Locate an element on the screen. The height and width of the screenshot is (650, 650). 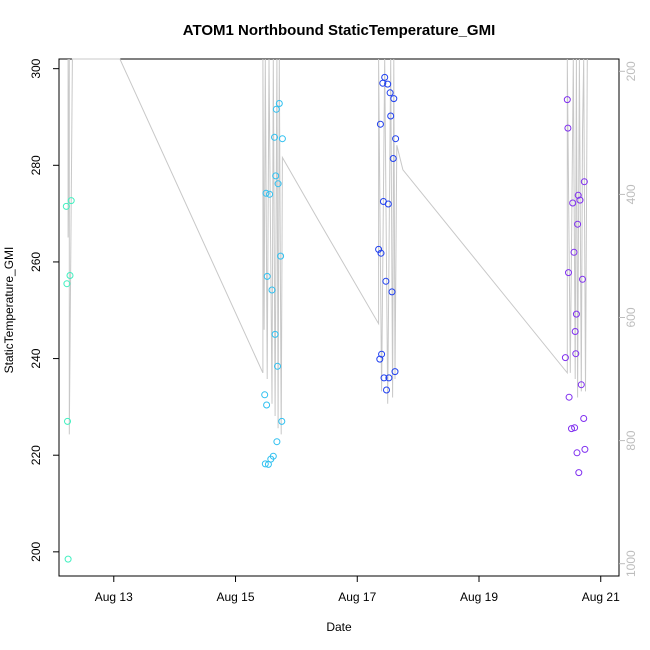
y-tick-label: 200 is located at coordinates (36, 552).